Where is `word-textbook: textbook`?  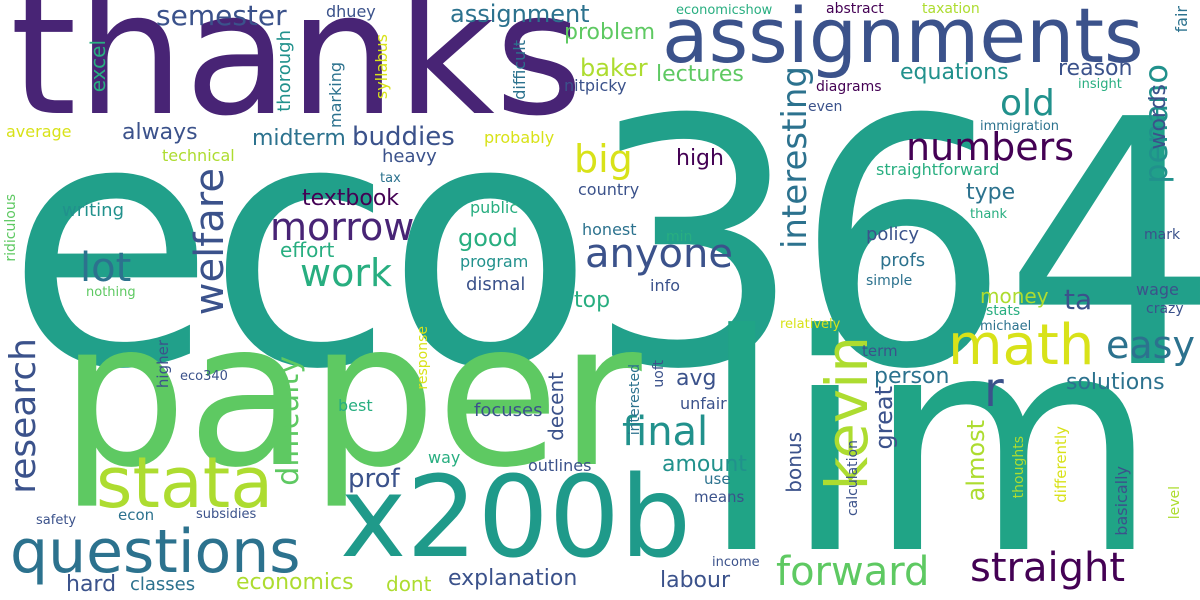 word-textbook: textbook is located at coordinates (351, 198).